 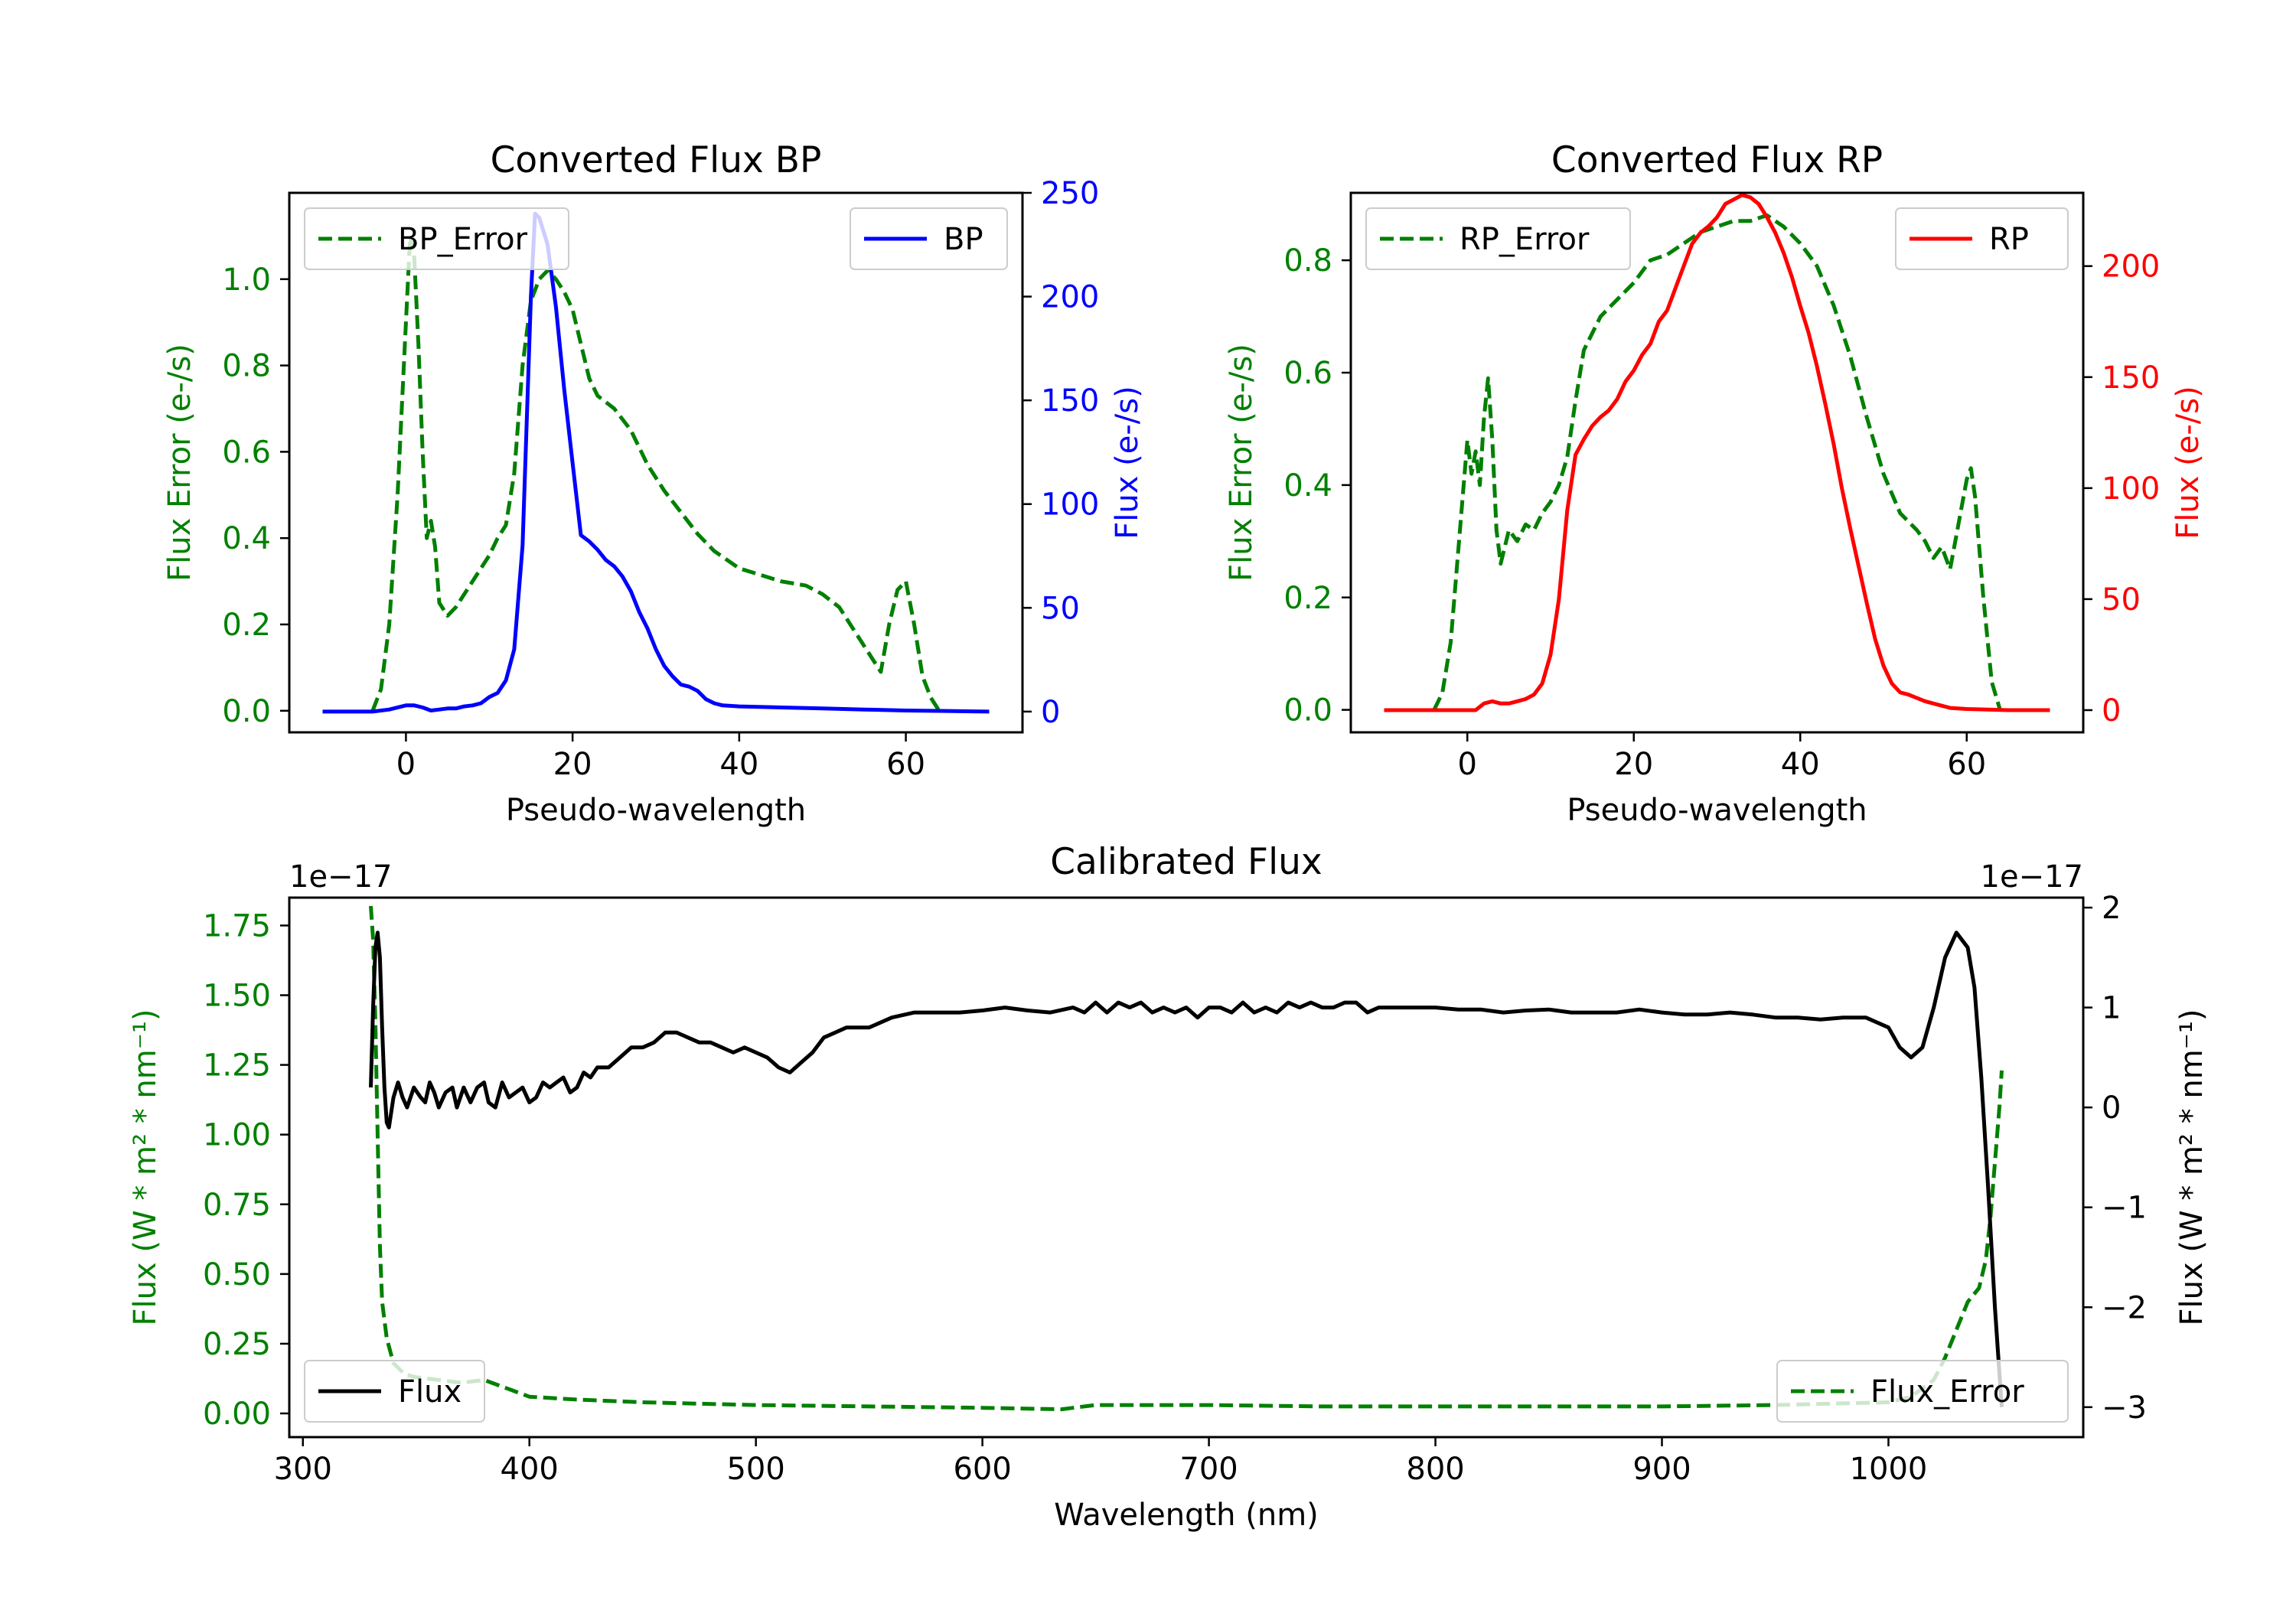 I want to click on y-left-tick-label: 0.75, so click(x=237, y=1205).